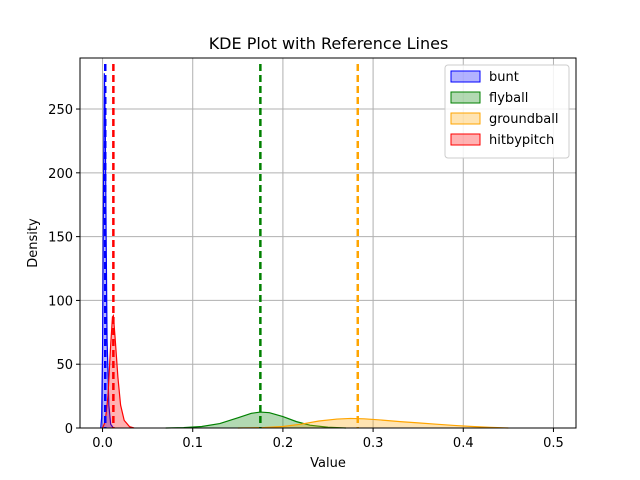  Describe the element at coordinates (60, 238) in the screenshot. I see `y-tick-label: 150` at that location.